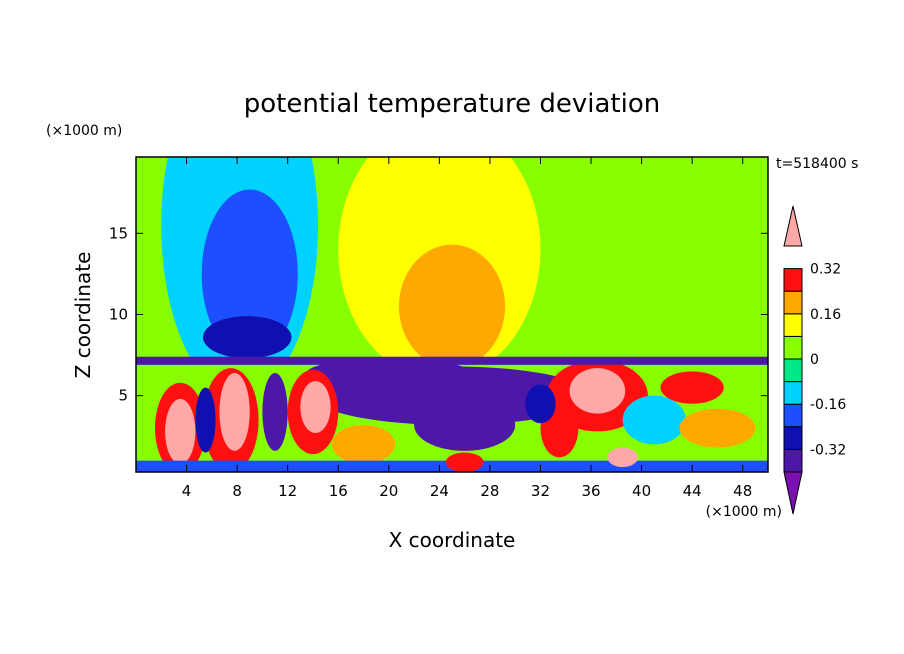  Describe the element at coordinates (489, 491) in the screenshot. I see `x-tick-label: 28` at that location.